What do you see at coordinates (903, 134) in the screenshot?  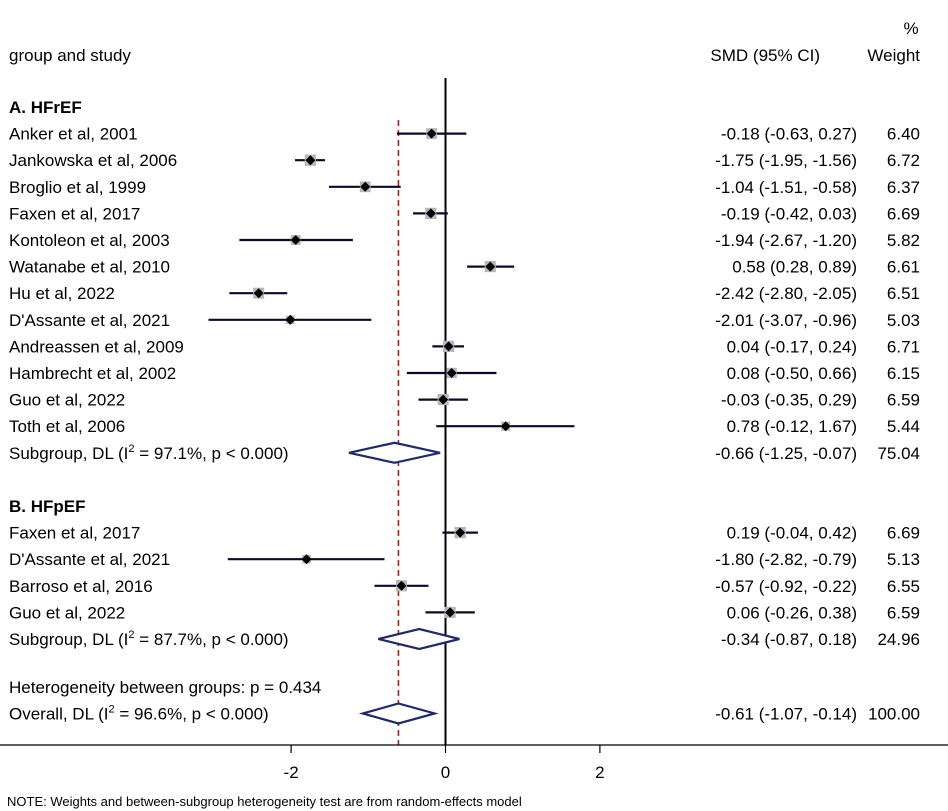 I see `study-weight-text: 6.40` at bounding box center [903, 134].